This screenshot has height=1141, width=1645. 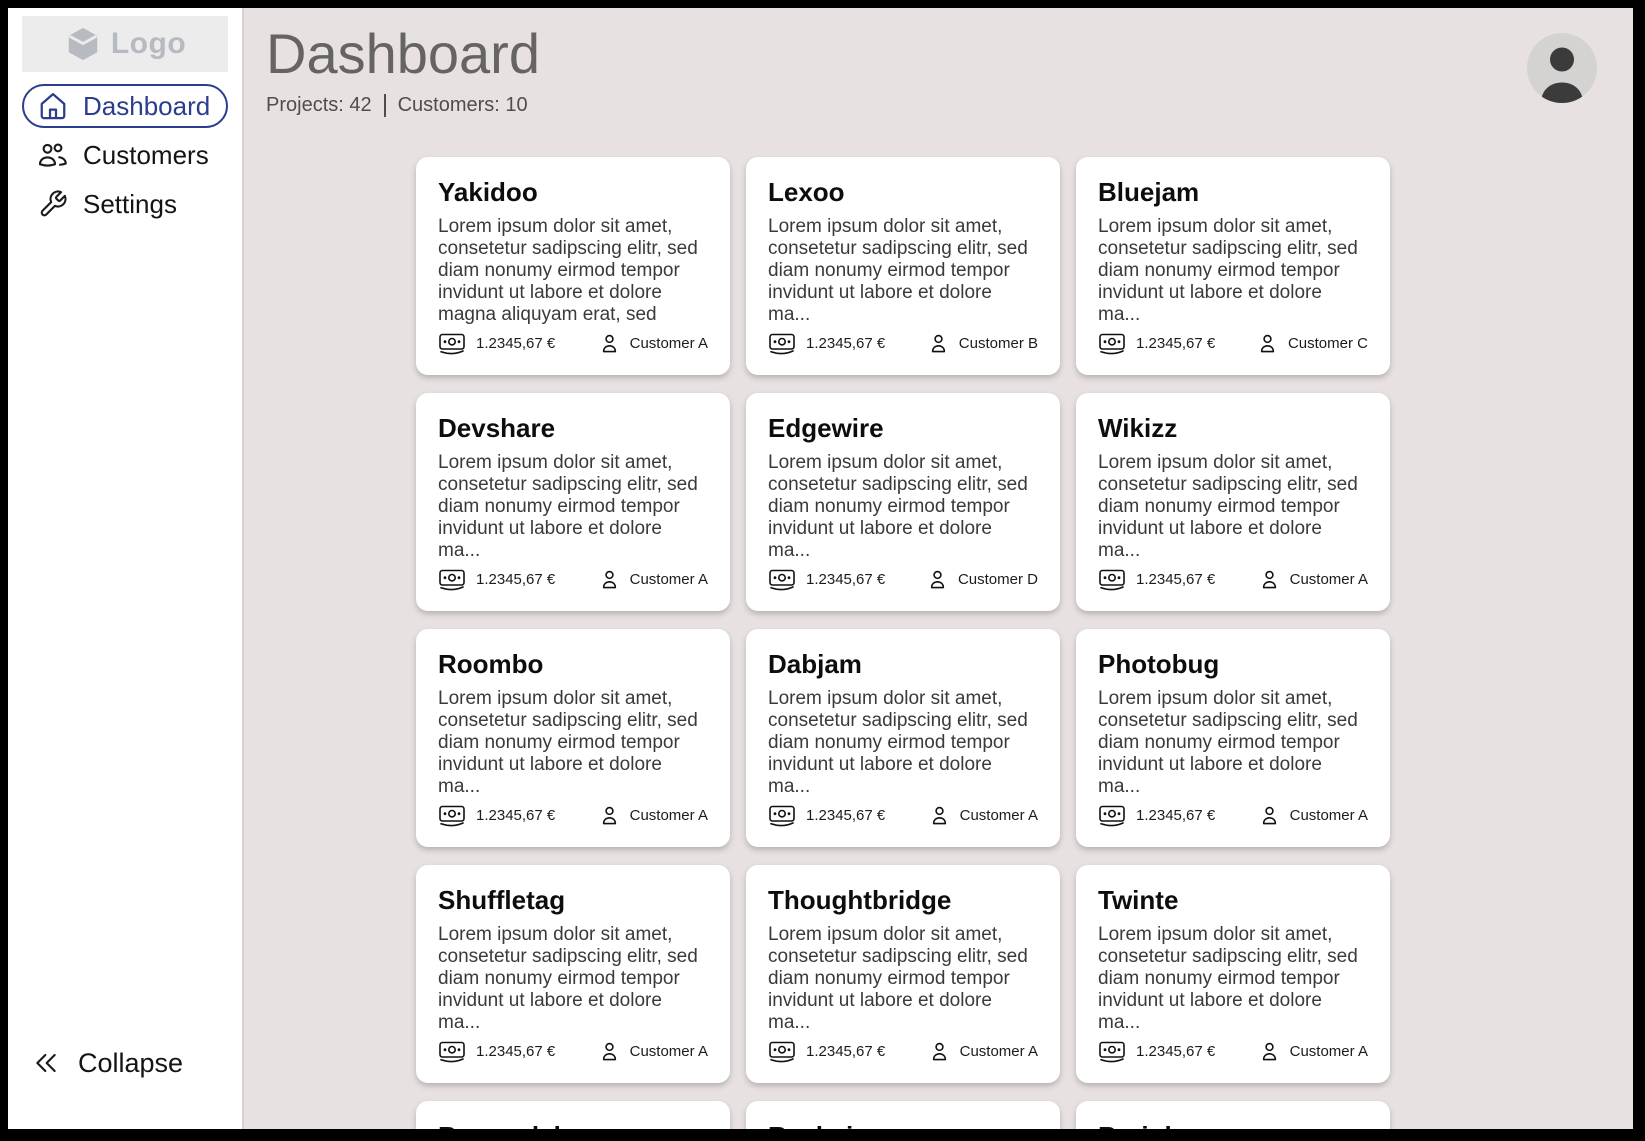 What do you see at coordinates (1562, 68) in the screenshot?
I see `avatar` at bounding box center [1562, 68].